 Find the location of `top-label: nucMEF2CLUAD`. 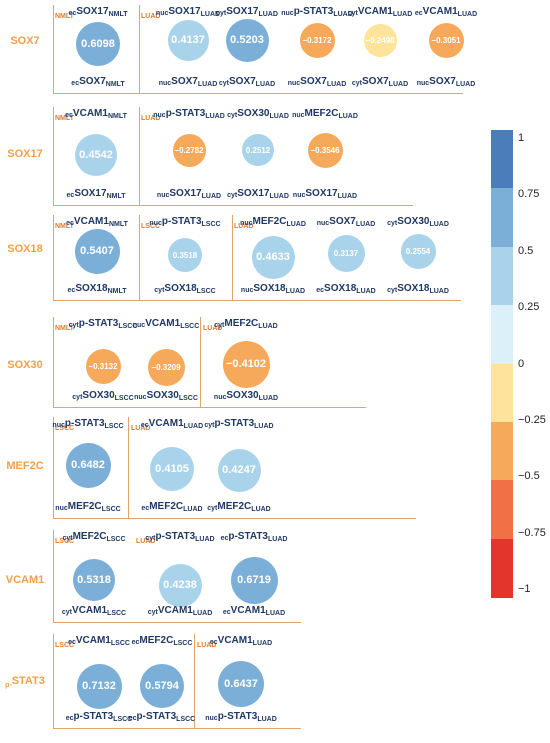

top-label: nucMEF2CLUAD is located at coordinates (325, 114).